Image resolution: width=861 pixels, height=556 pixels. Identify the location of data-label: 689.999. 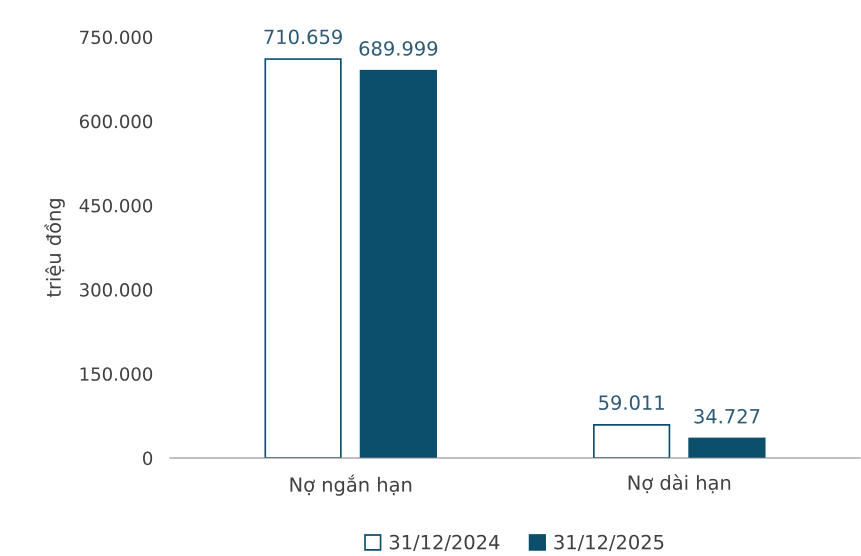
(399, 48).